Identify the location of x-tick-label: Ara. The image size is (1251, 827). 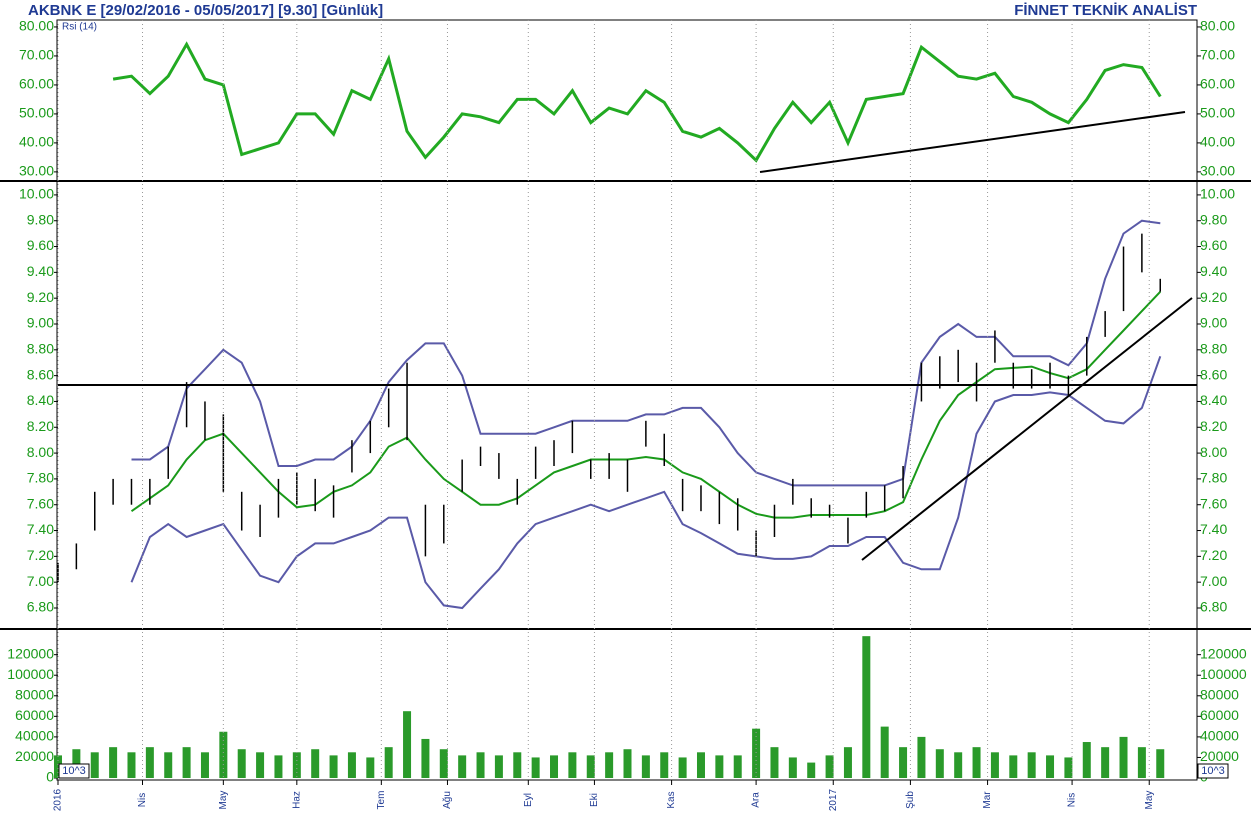
(756, 800).